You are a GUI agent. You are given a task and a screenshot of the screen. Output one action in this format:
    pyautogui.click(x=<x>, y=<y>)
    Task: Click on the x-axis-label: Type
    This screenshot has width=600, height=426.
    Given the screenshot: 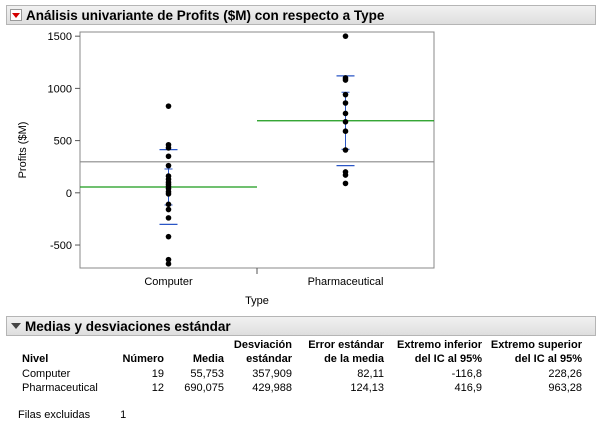 What is the action you would take?
    pyautogui.click(x=257, y=301)
    